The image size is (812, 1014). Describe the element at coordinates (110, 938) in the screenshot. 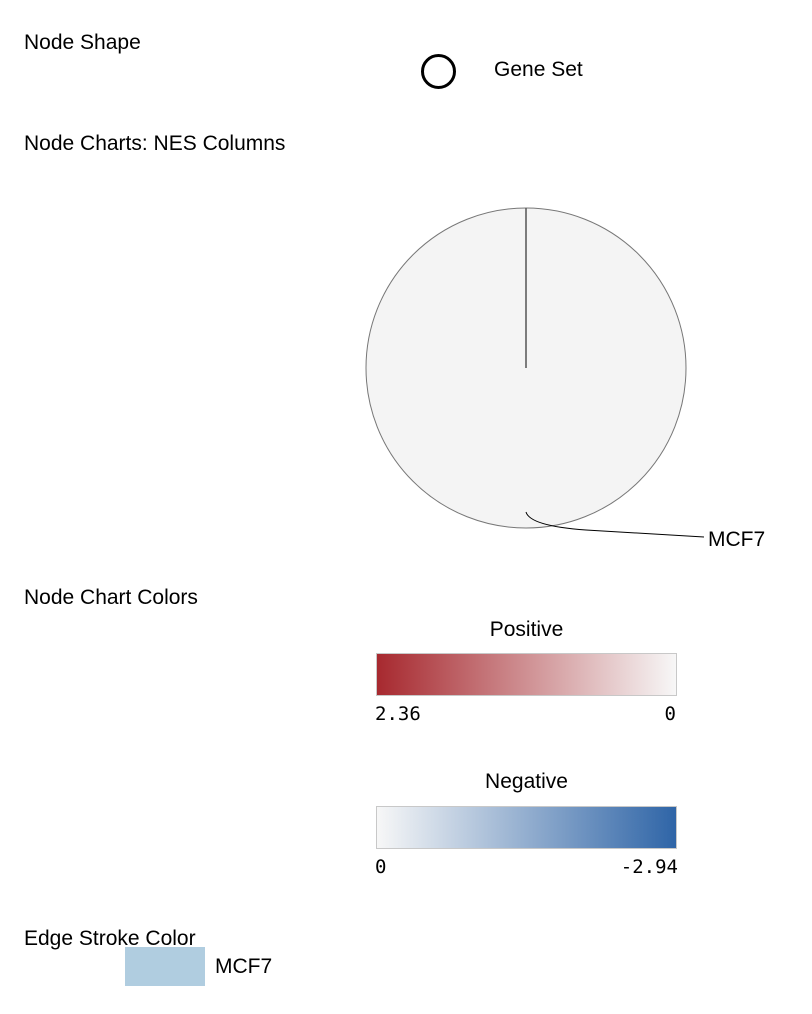

I see `edge-stroke-color-title: Edge Stroke Color` at that location.